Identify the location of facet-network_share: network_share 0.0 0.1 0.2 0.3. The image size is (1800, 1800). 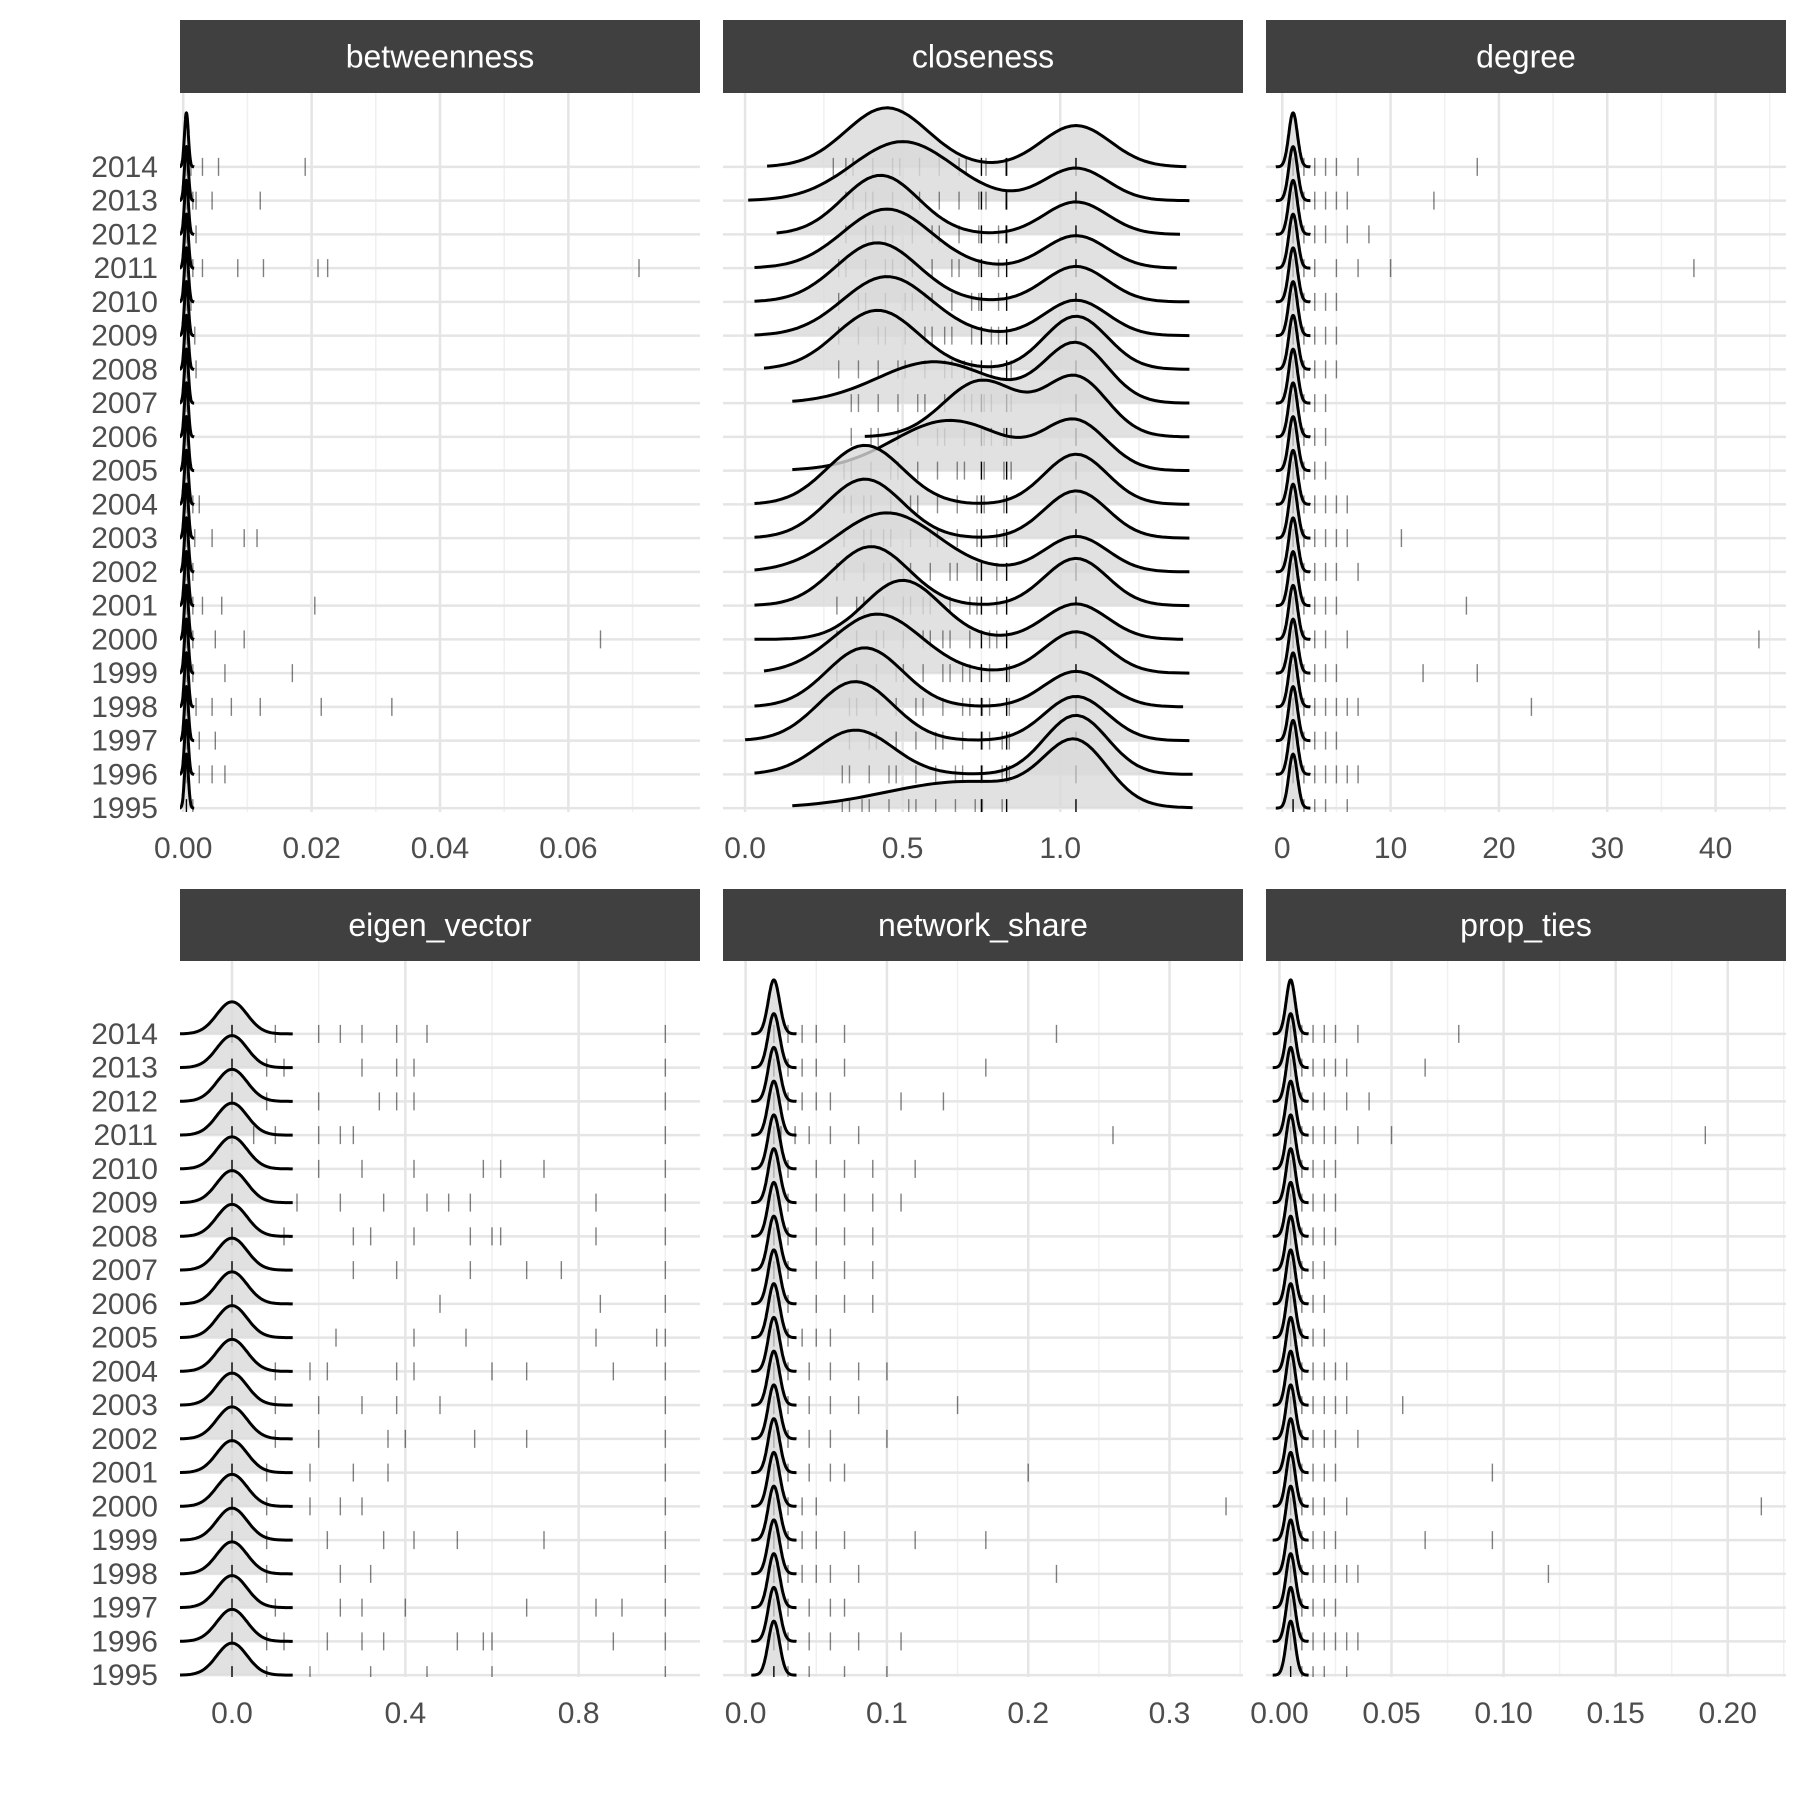
(983, 1309).